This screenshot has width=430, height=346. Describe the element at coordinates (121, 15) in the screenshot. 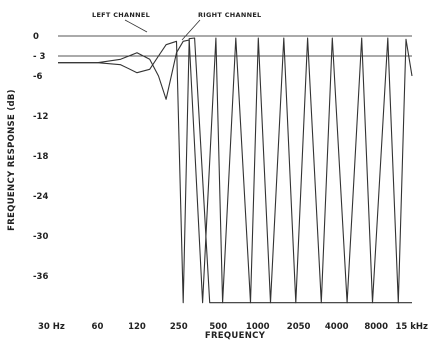

I see `left-channel-label: LEFT CHANNEL` at that location.